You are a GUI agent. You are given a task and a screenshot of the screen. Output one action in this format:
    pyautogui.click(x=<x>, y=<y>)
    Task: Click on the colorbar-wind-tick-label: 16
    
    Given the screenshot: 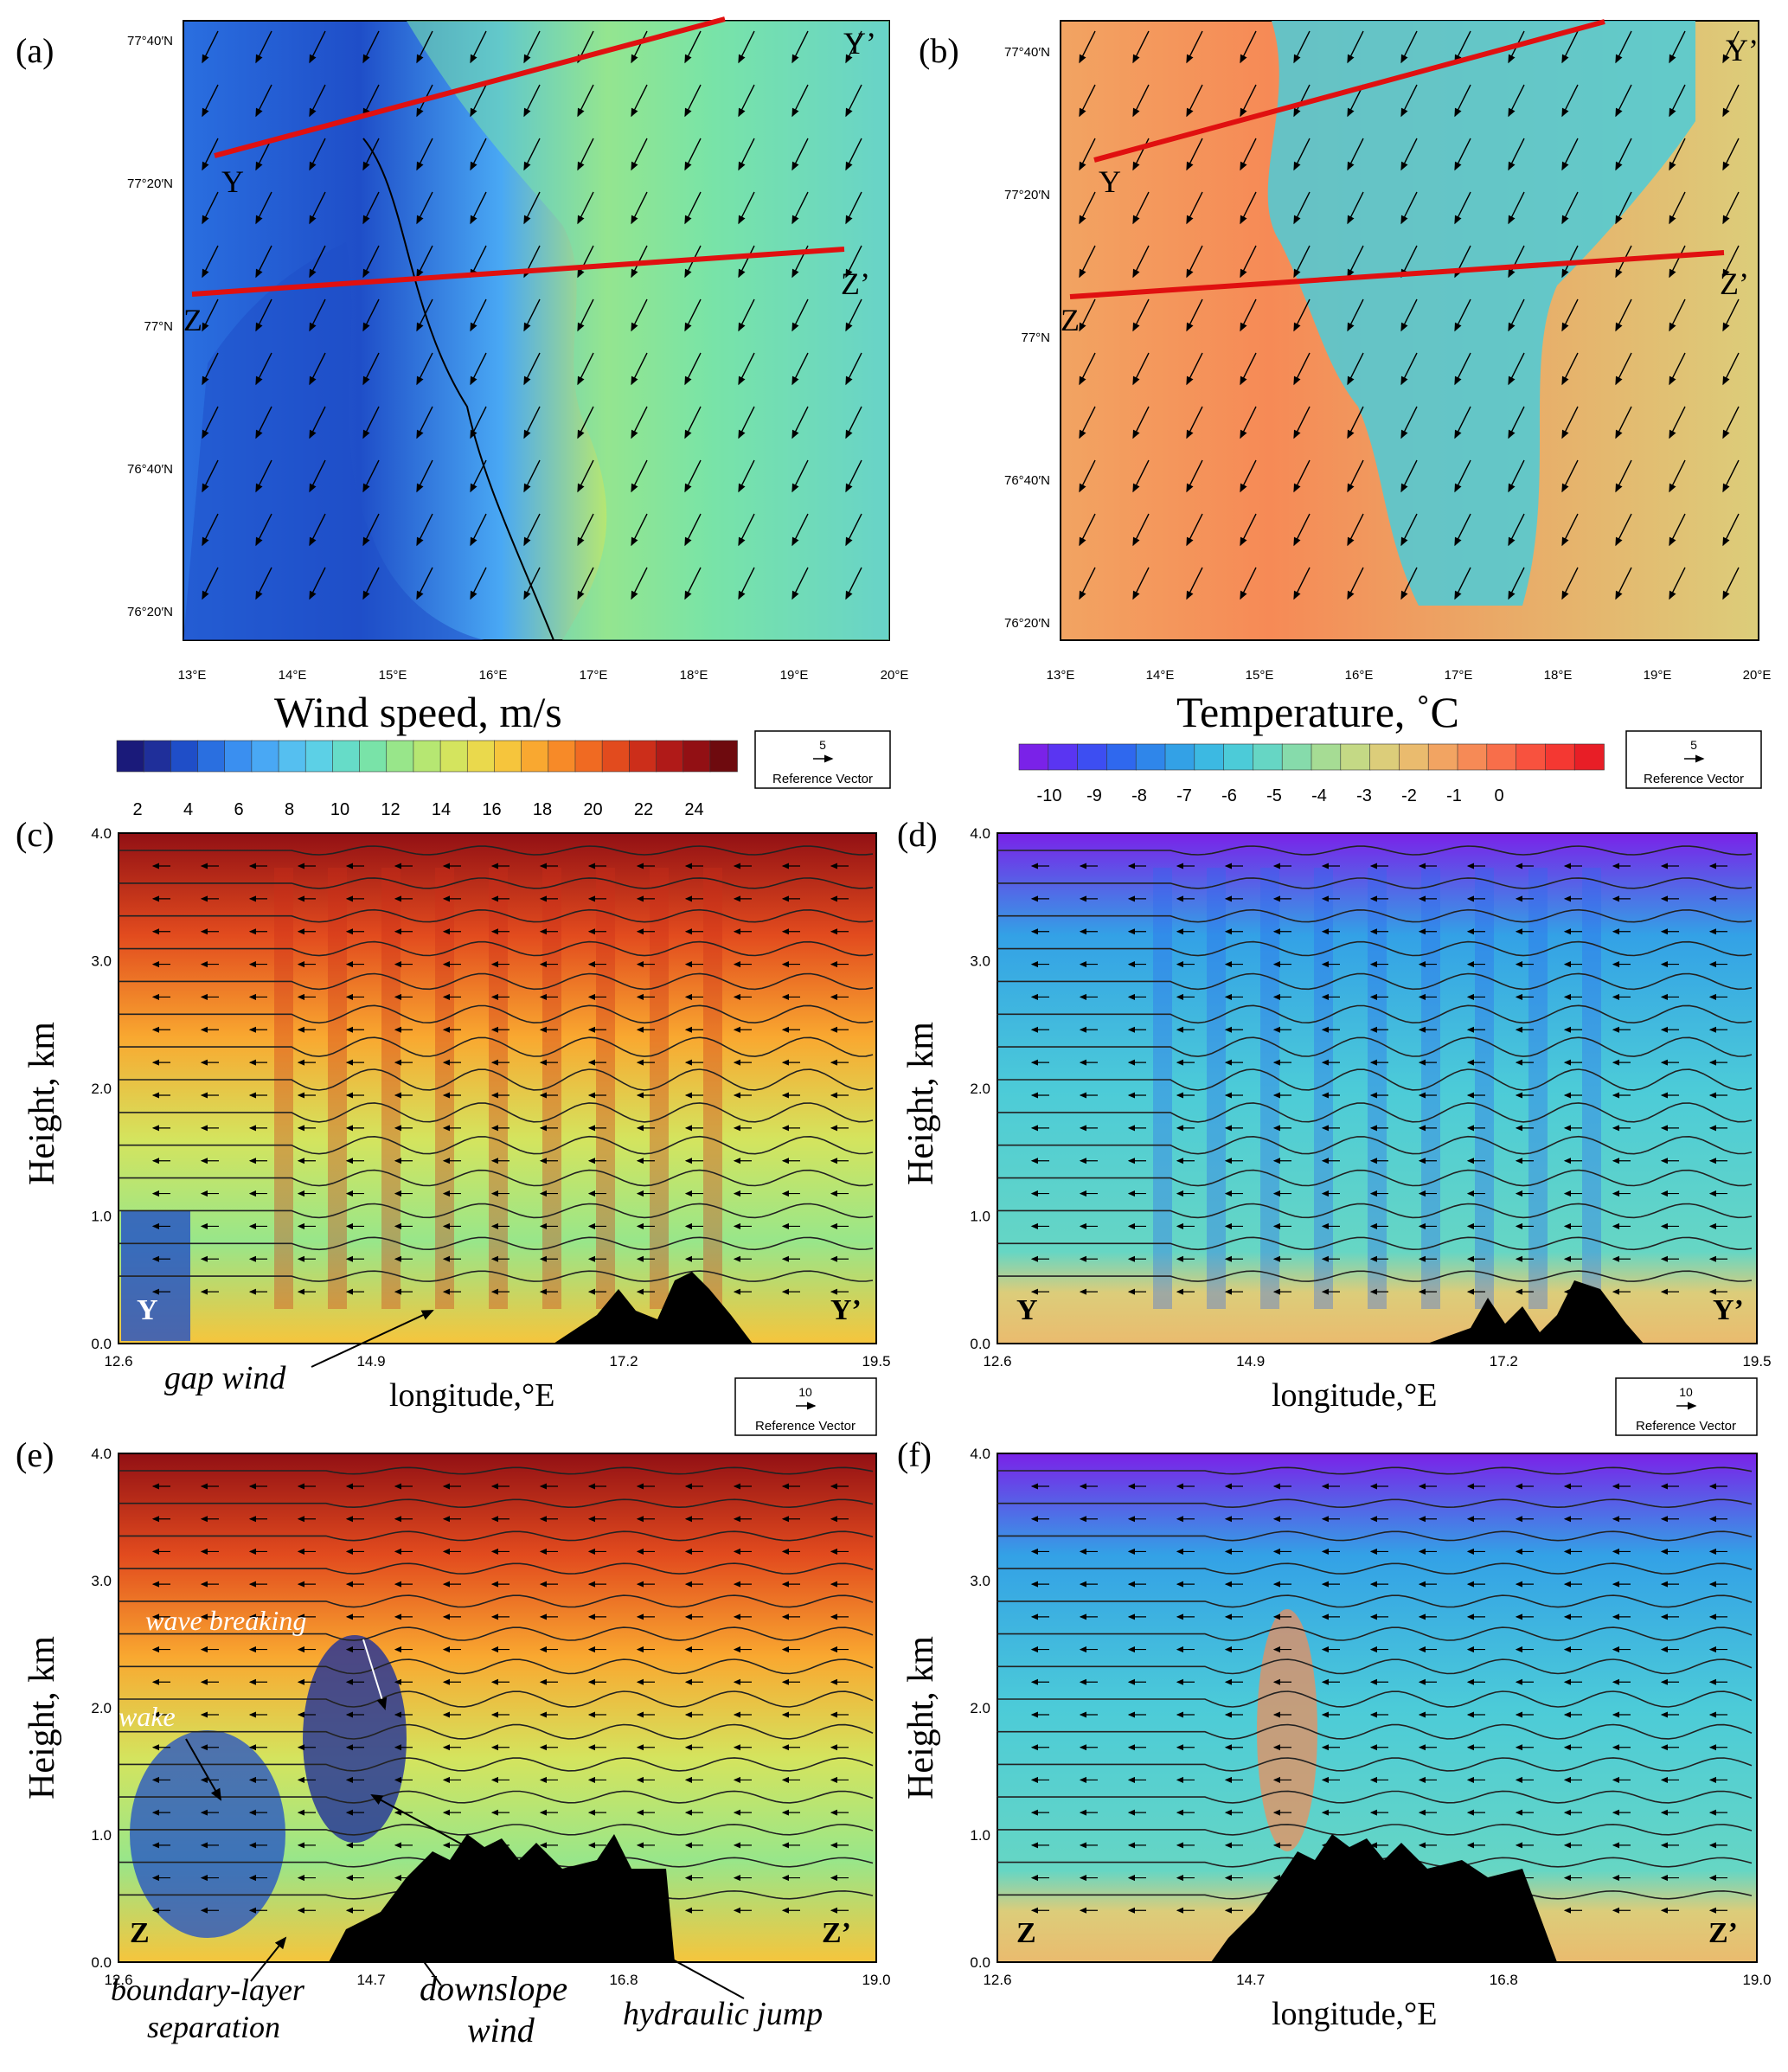 What is the action you would take?
    pyautogui.click(x=491, y=809)
    